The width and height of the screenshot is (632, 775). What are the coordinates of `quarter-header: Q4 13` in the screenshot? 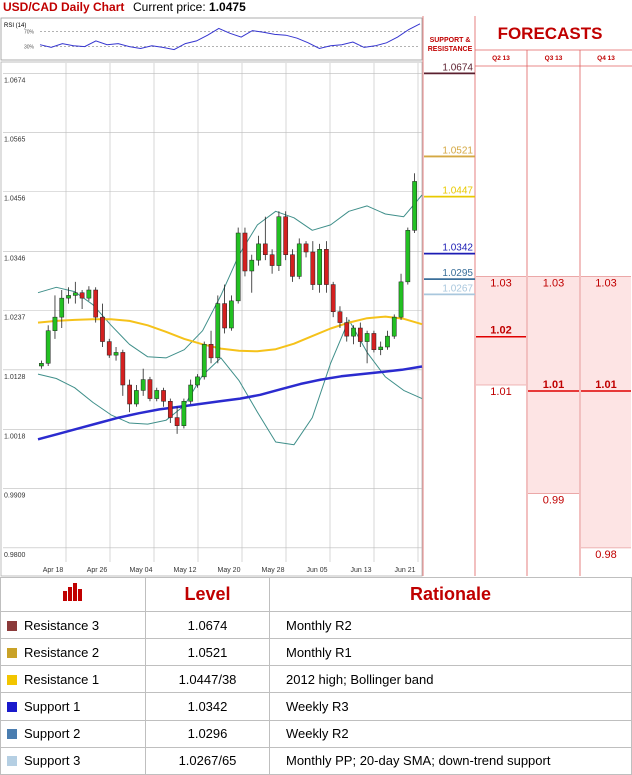 It's located at (606, 58).